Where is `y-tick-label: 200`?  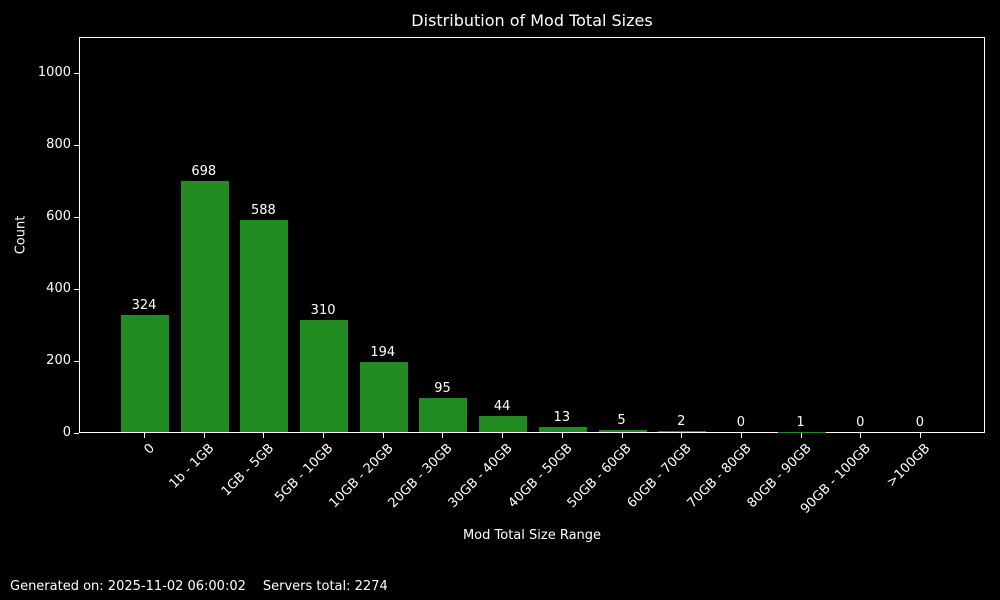 y-tick-label: 200 is located at coordinates (58, 360).